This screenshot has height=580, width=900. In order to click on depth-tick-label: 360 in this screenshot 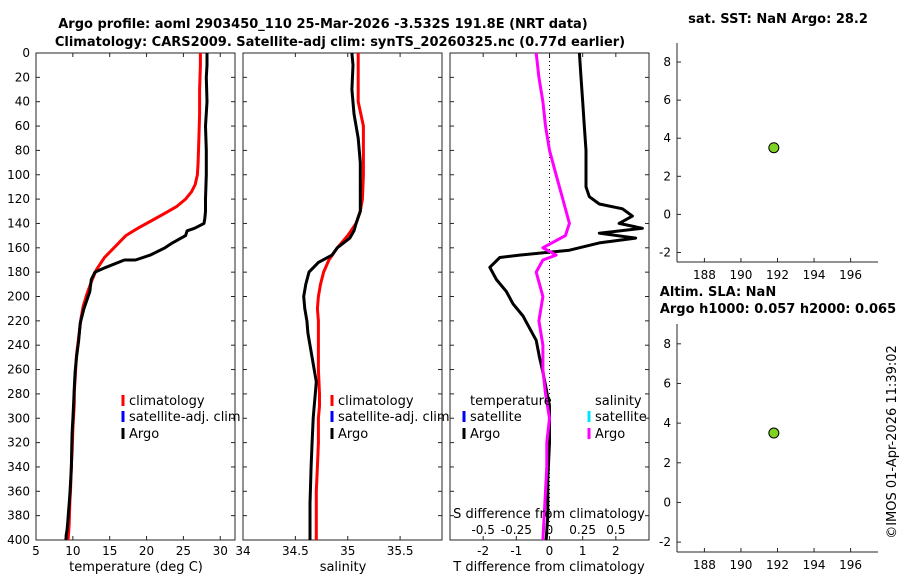, I will do `click(18, 491)`.